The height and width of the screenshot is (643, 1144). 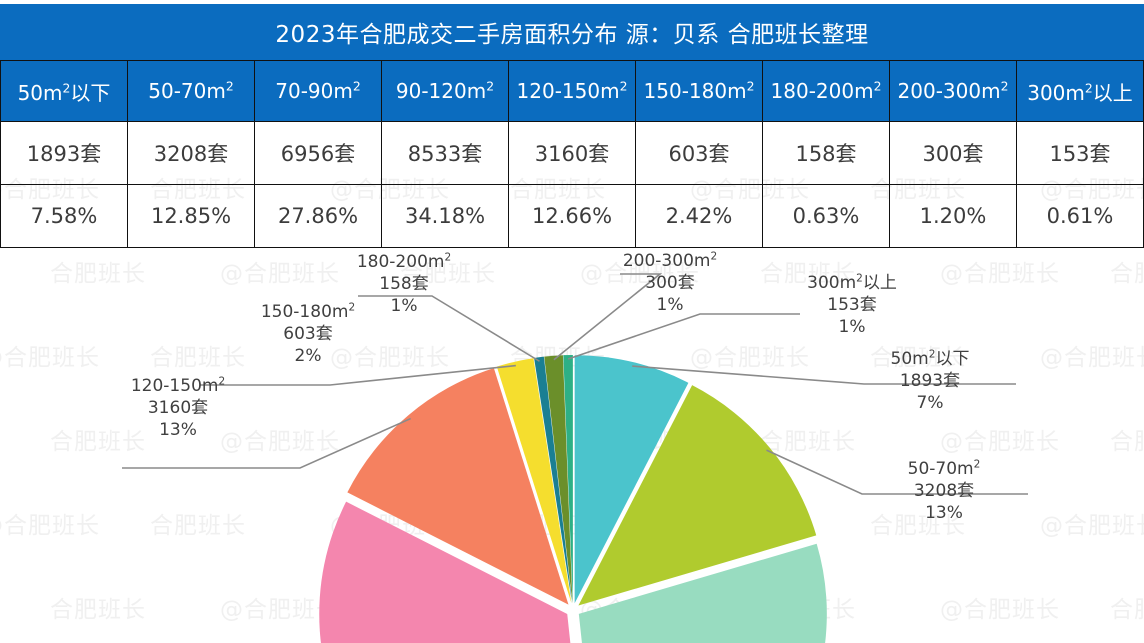 I want to click on pie-label-category: 180-200m2, so click(x=404, y=261).